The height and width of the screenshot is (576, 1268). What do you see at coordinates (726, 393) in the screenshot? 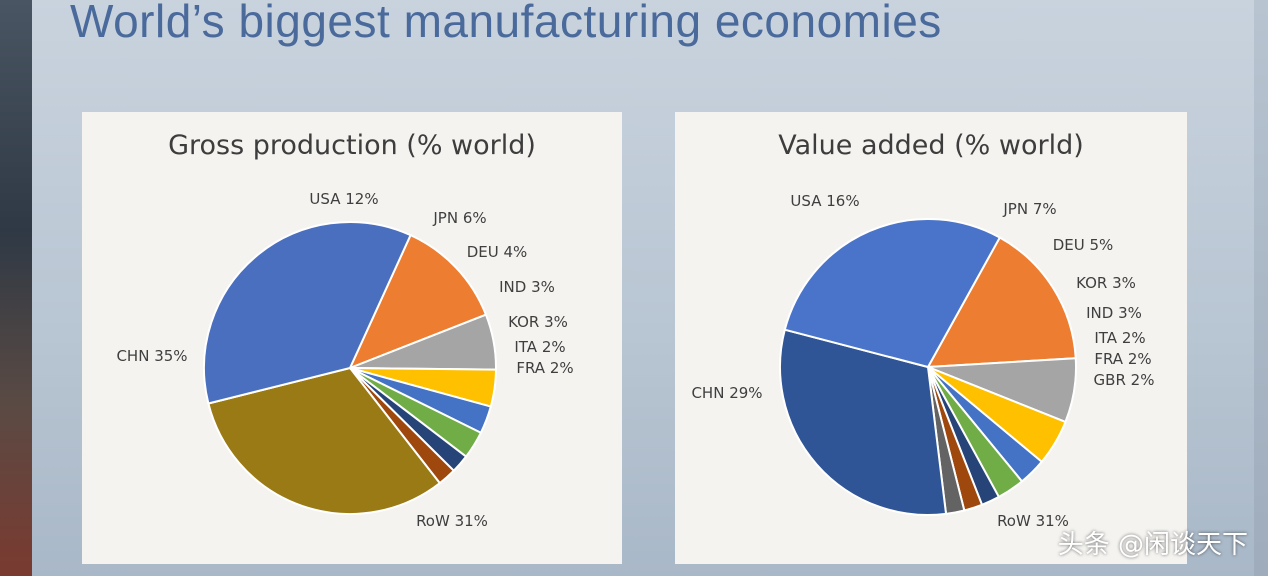
I see `slice-label-chn: CHN 29%` at bounding box center [726, 393].